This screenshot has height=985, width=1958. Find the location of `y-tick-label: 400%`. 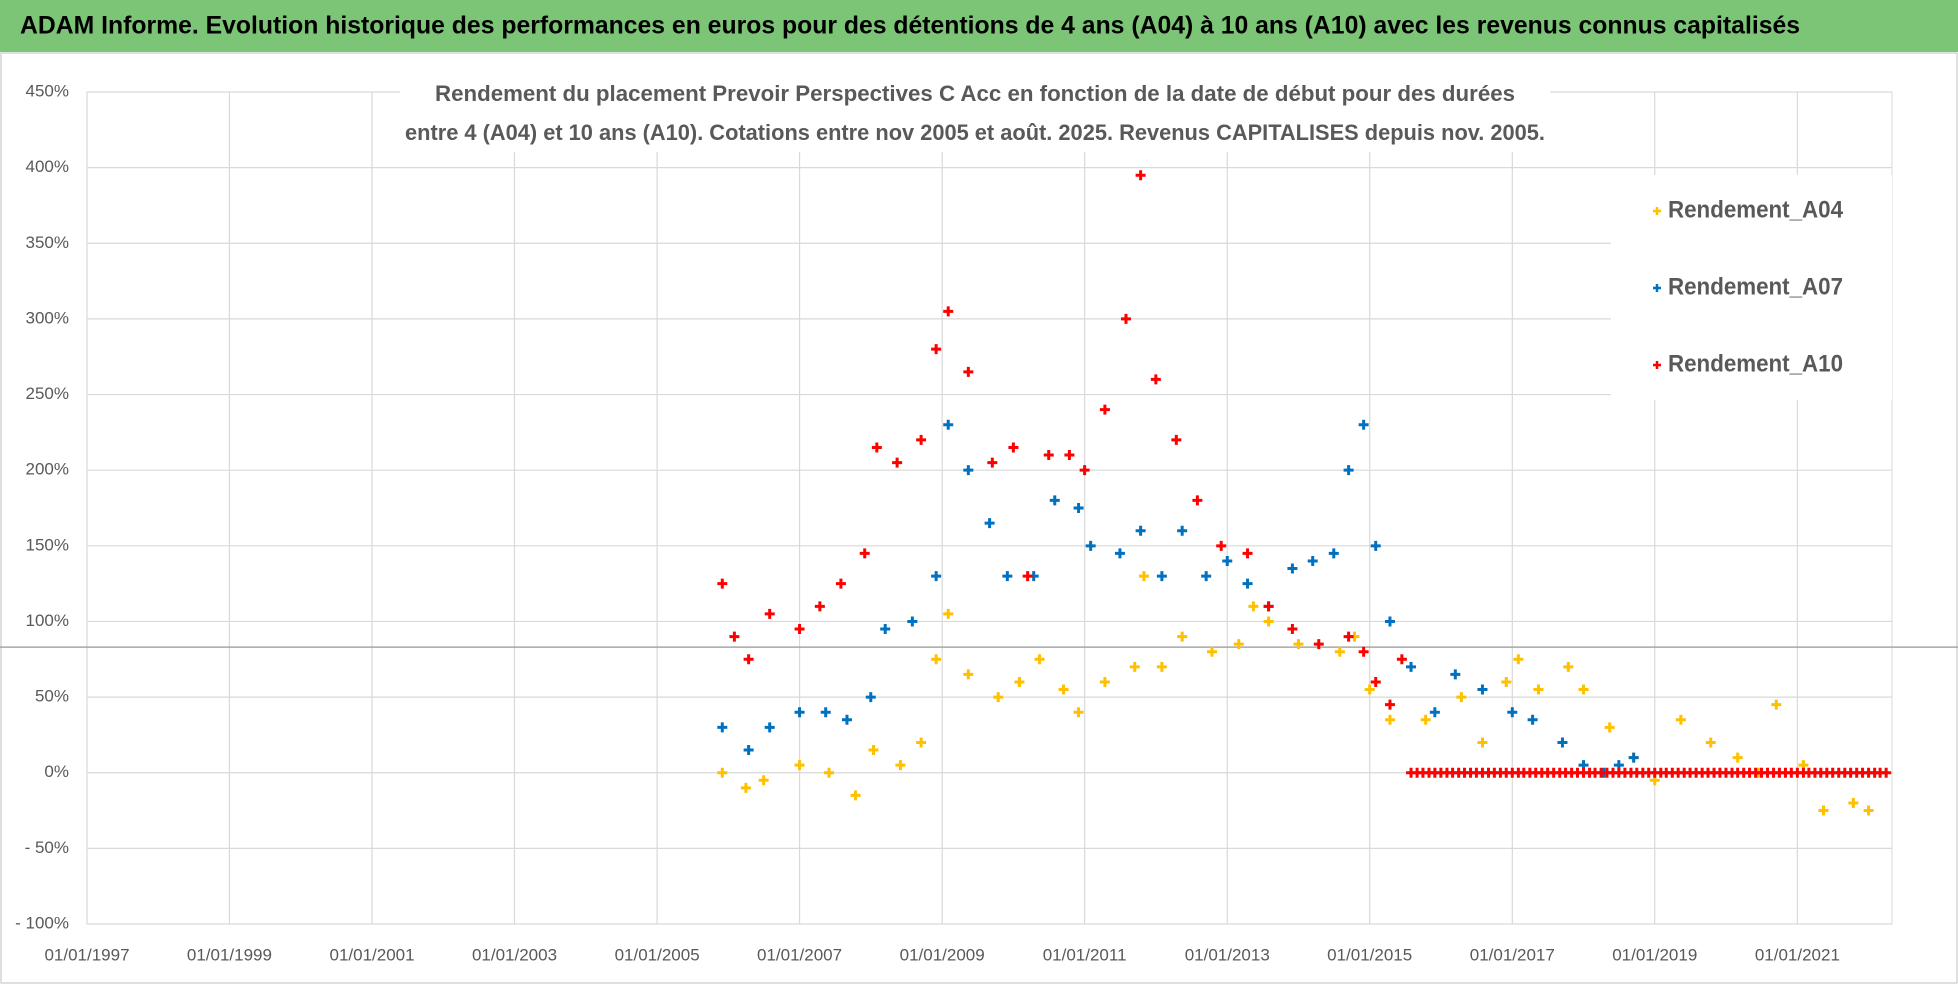

y-tick-label: 400% is located at coordinates (47, 166).